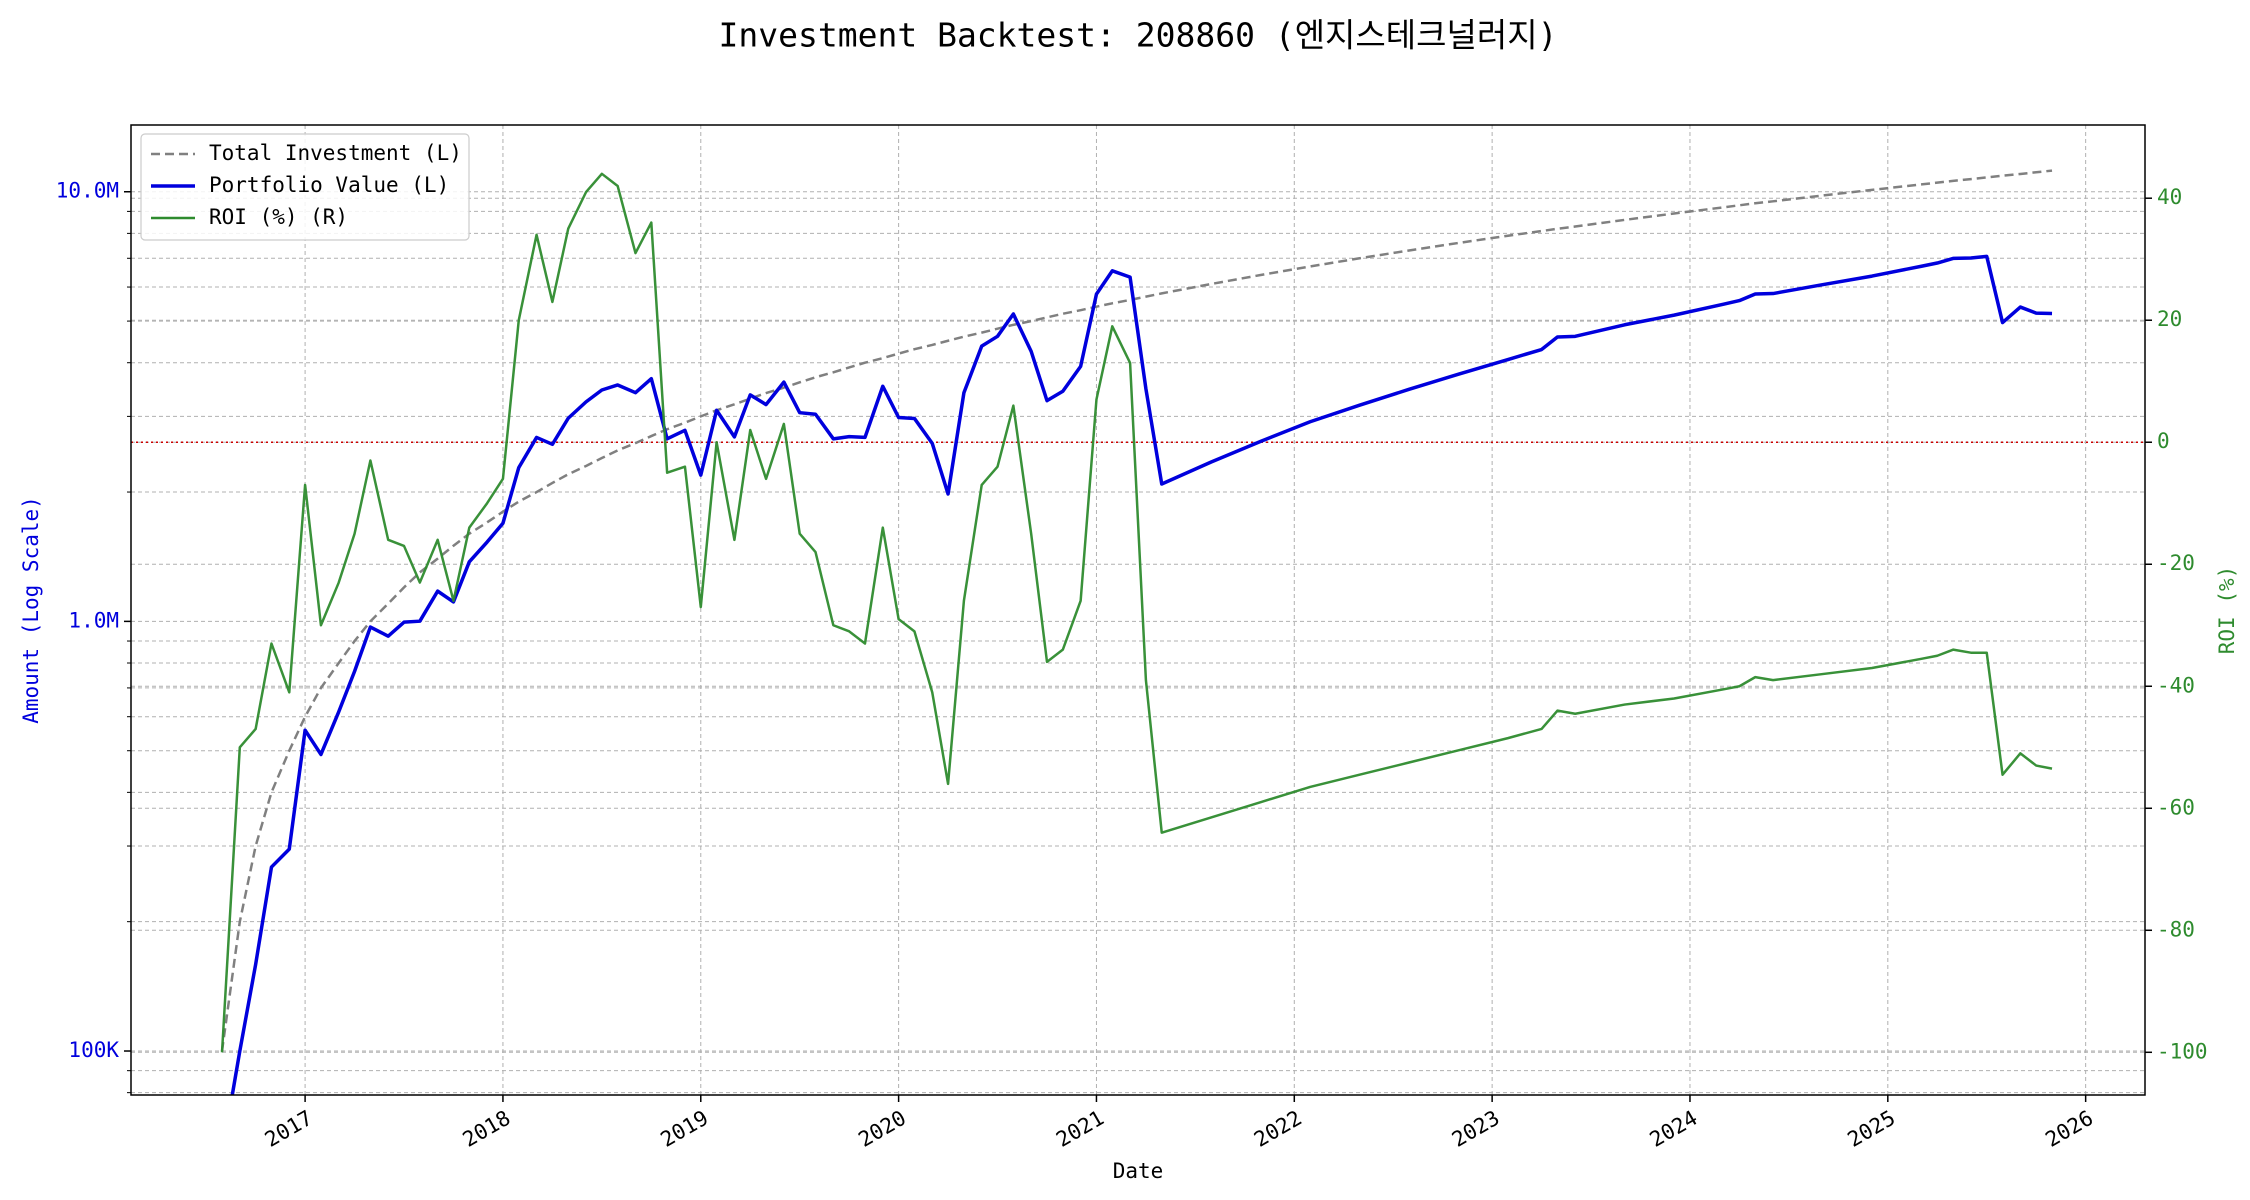 The image size is (2250, 1200). I want to click on y2-tick-label: -80, so click(2176, 929).